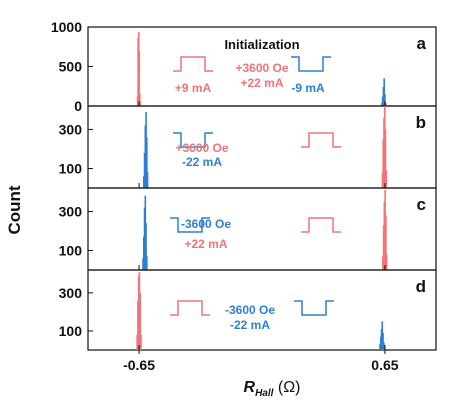  I want to click on panel-frame, so click(262, 310).